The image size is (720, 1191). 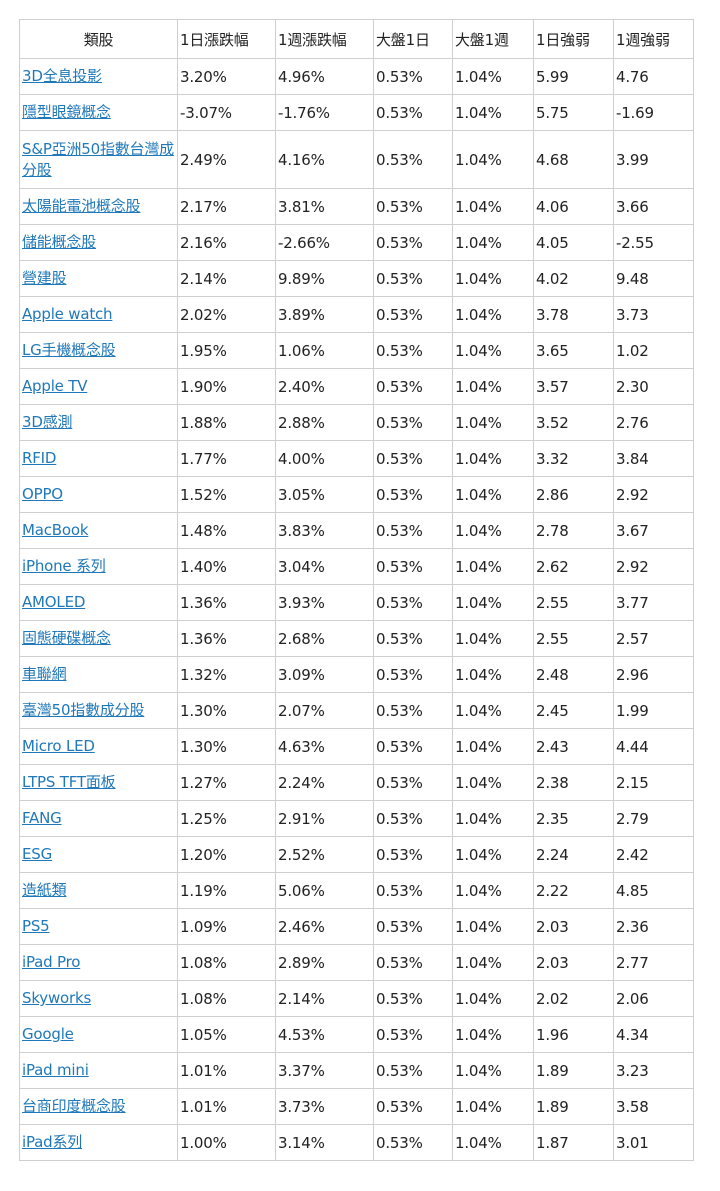 What do you see at coordinates (226, 76) in the screenshot?
I see `change-1d-cell: 3.20%` at bounding box center [226, 76].